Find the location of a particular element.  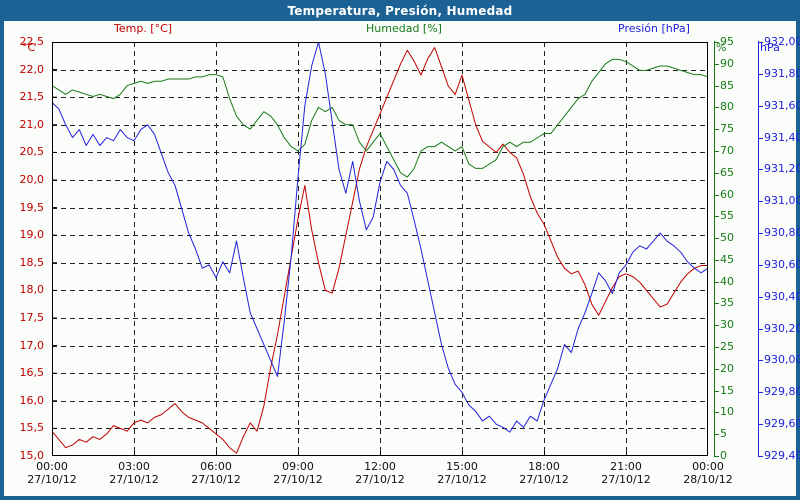

temperature-tick: 17,5 is located at coordinates (32, 317).